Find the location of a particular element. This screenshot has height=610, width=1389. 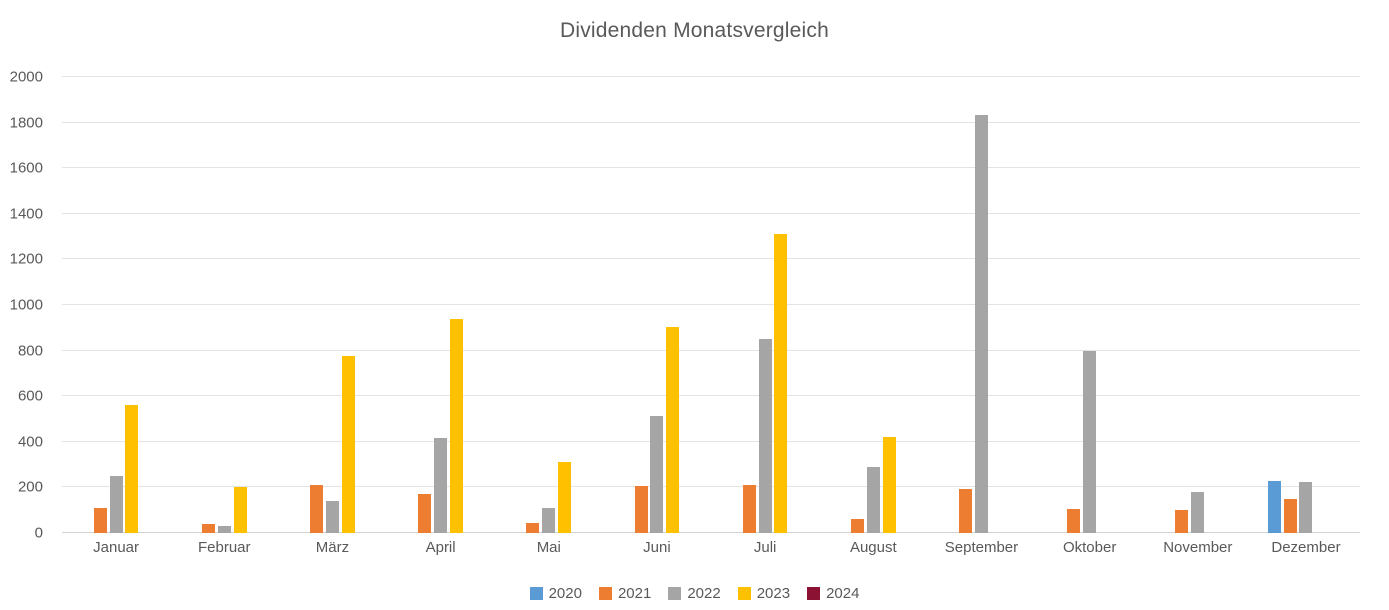

x-tick-label: Juni is located at coordinates (657, 547).